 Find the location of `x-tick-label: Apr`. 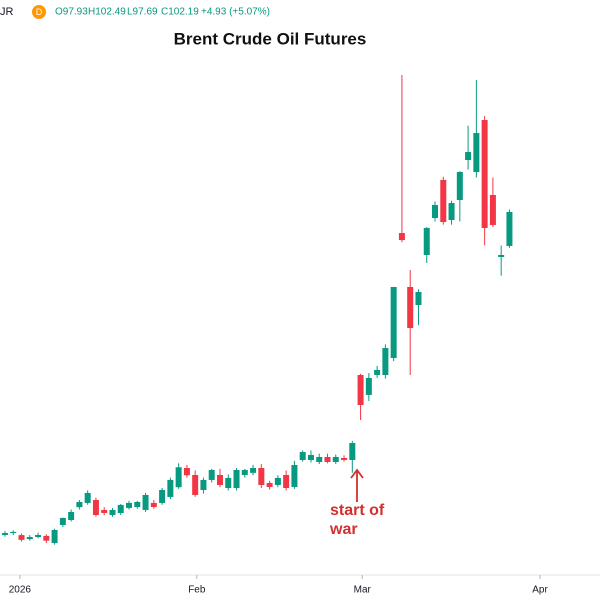

x-tick-label: Apr is located at coordinates (540, 590).